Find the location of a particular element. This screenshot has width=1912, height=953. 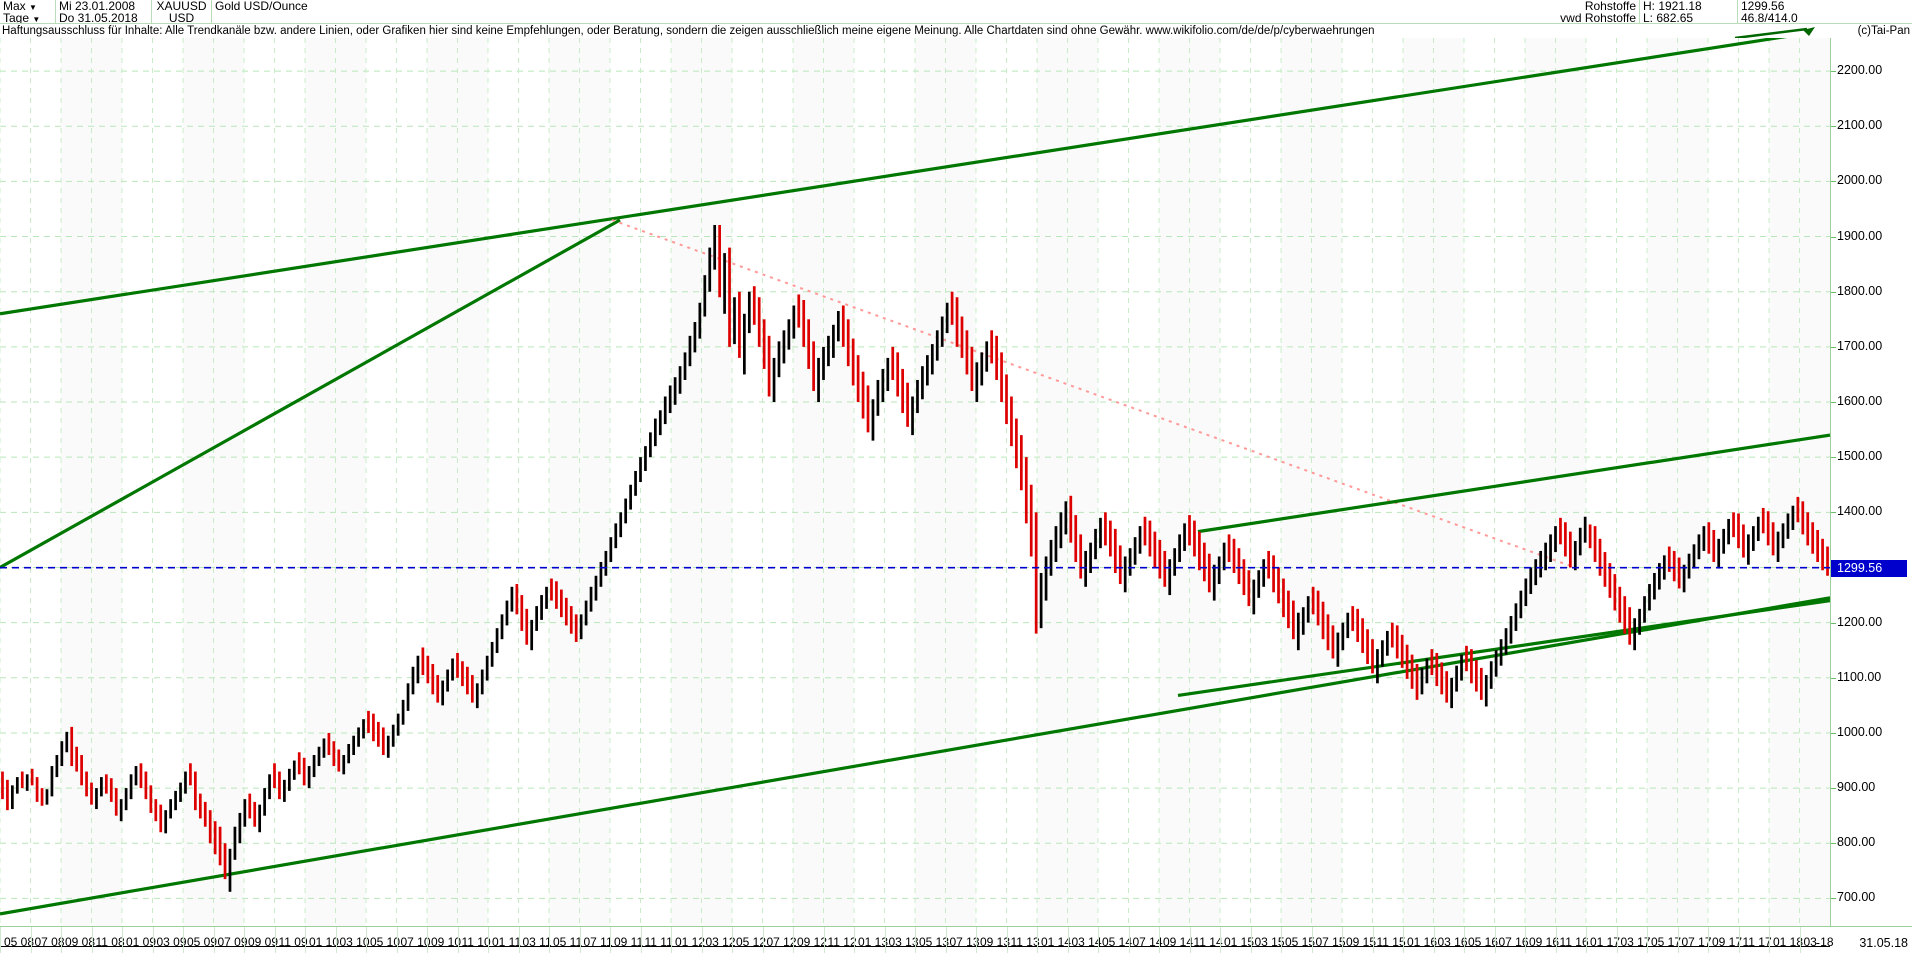

currency-value: USD is located at coordinates (181, 18).